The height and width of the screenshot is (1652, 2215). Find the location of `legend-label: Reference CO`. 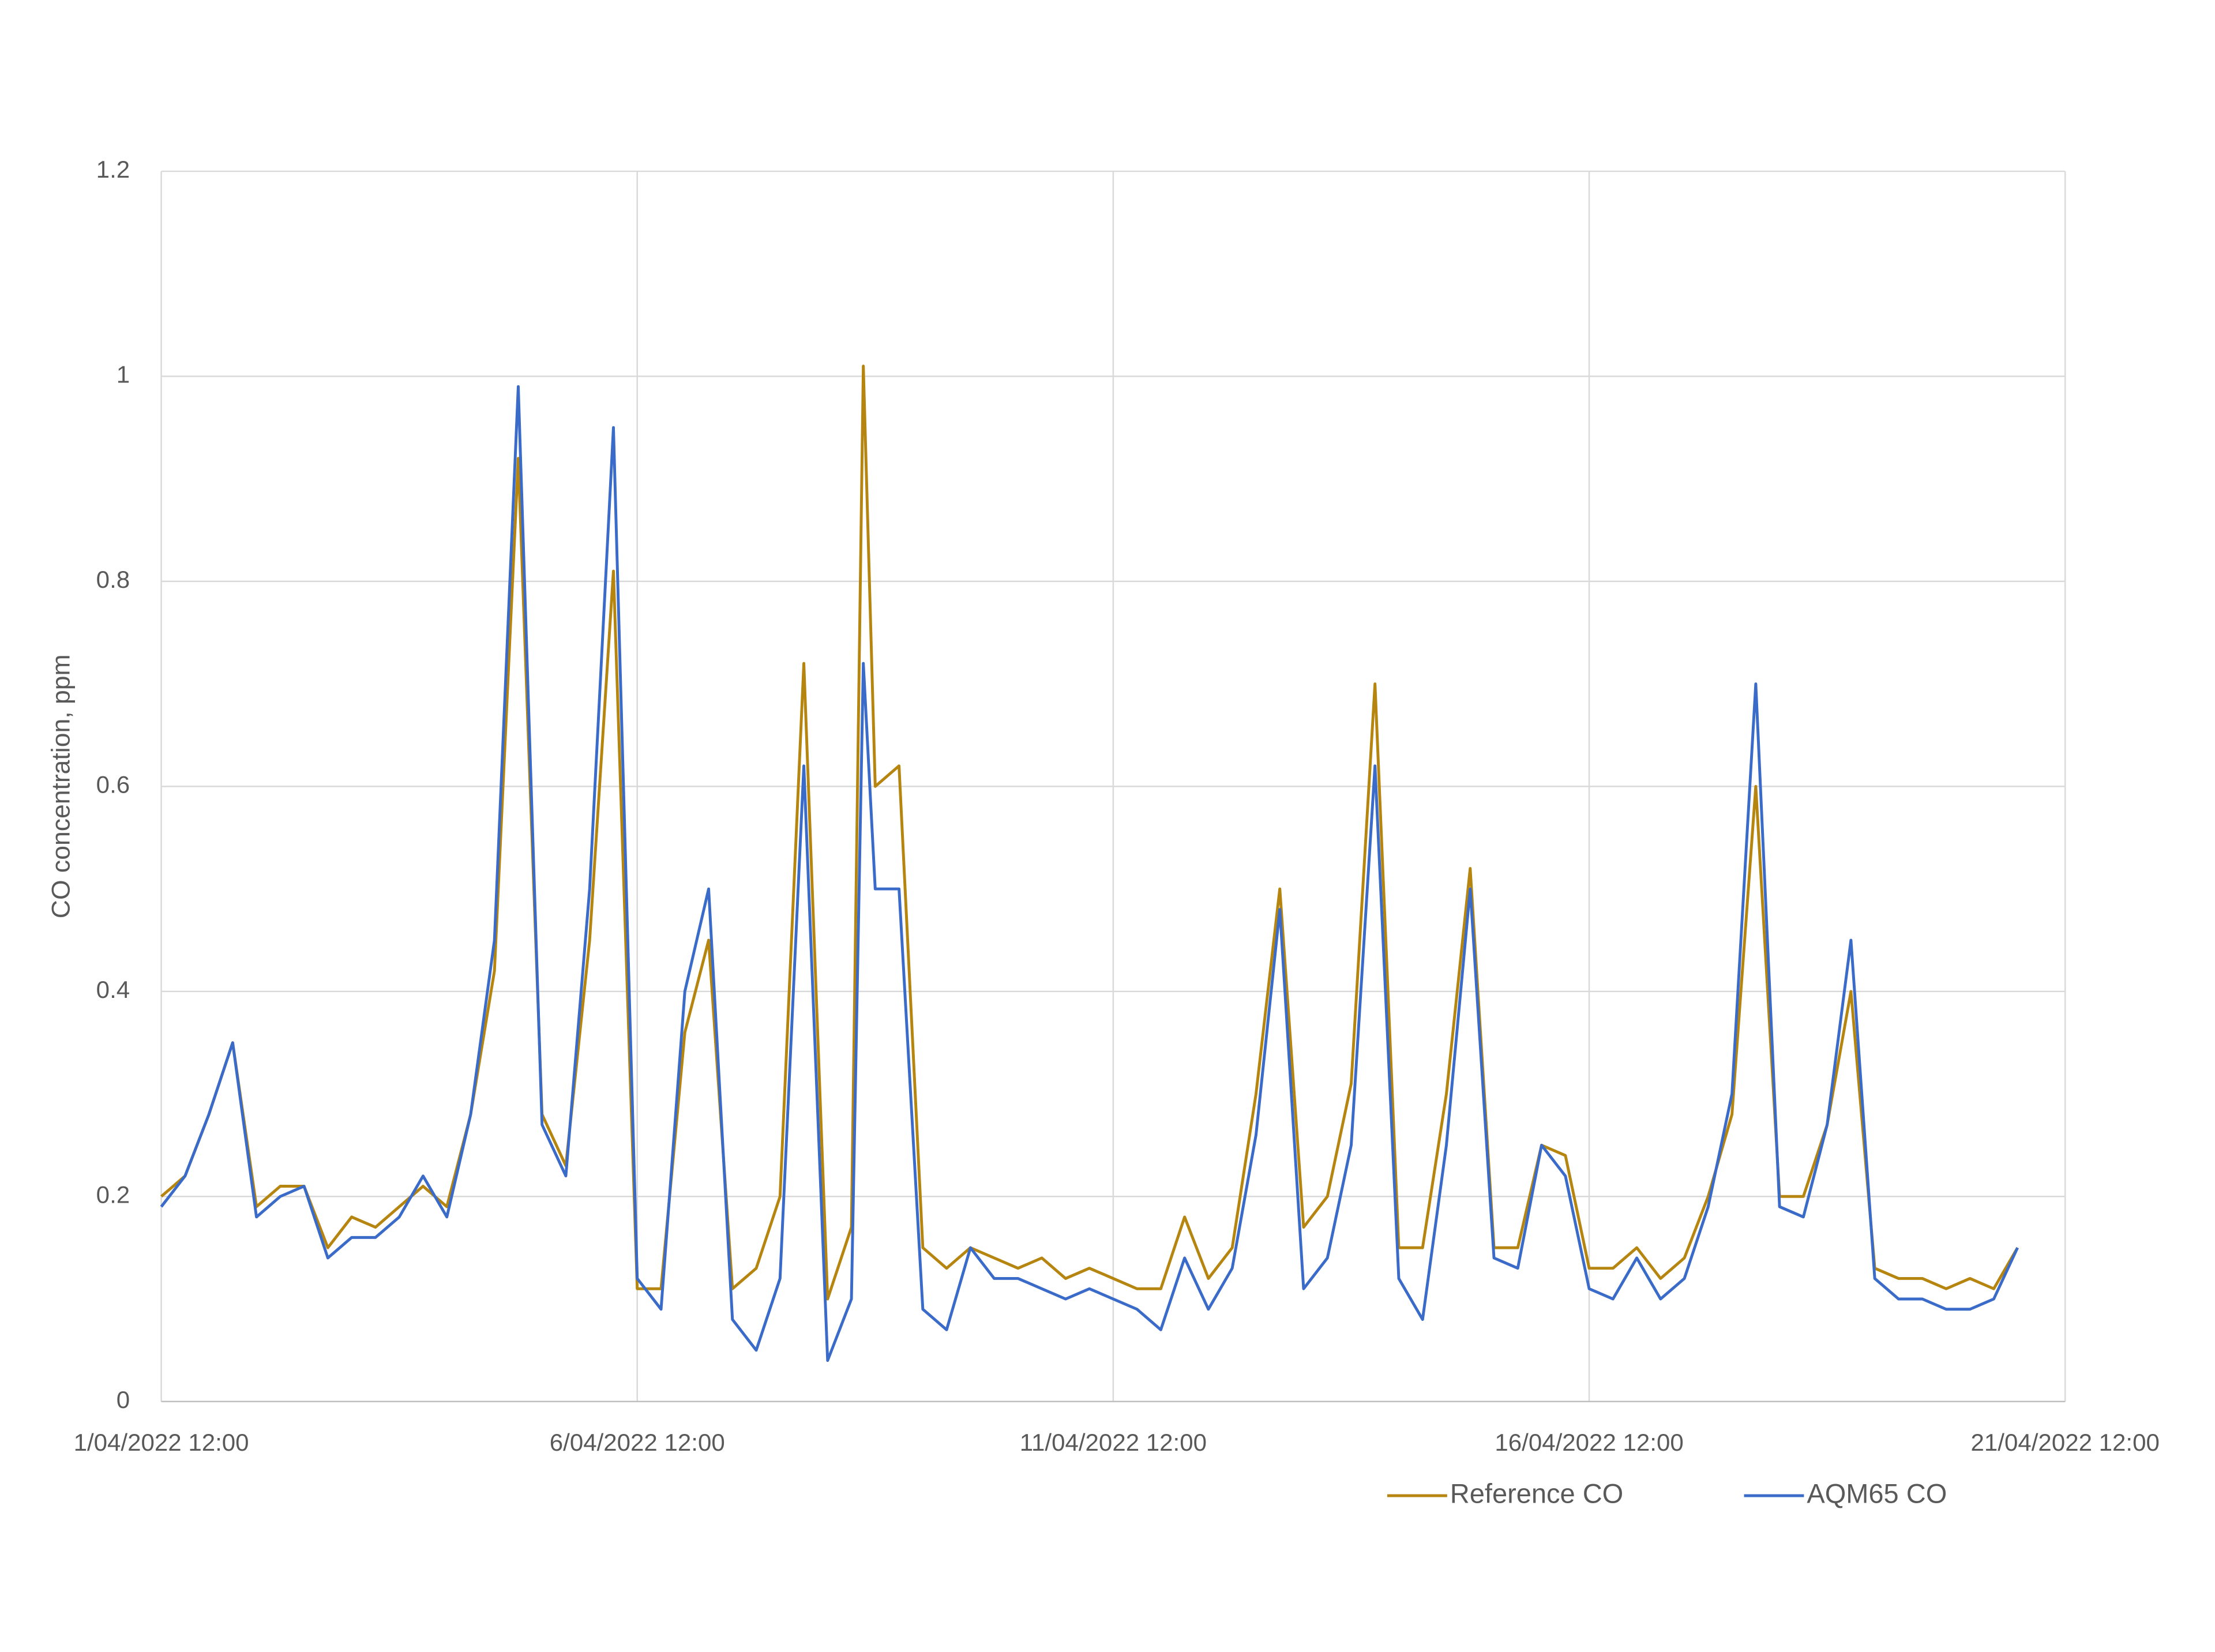

legend-label: Reference CO is located at coordinates (1536, 1493).